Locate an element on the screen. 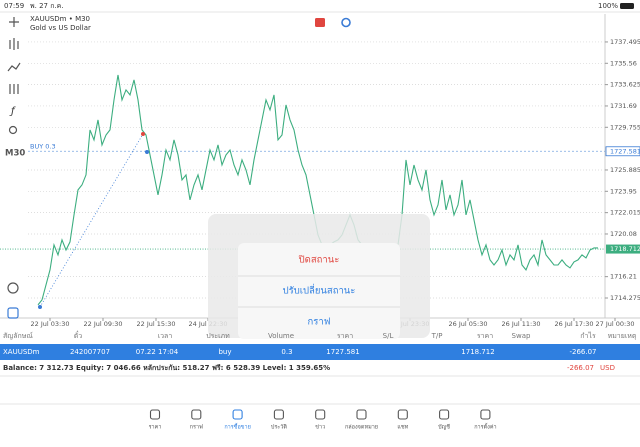  status-date: พ. 27 ก.ค. is located at coordinates (47, 6).